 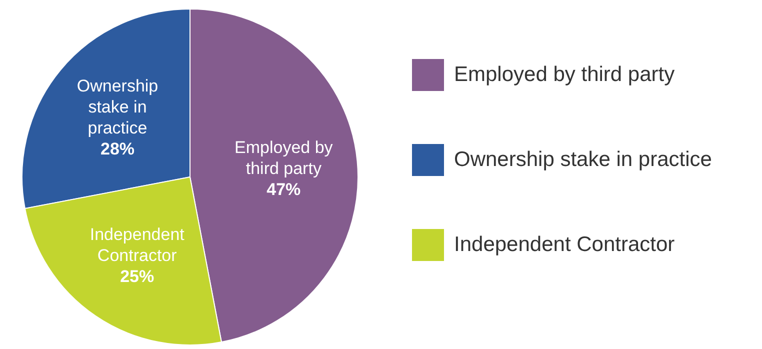 I want to click on slice-label: Ownership stake in practice, so click(x=117, y=107).